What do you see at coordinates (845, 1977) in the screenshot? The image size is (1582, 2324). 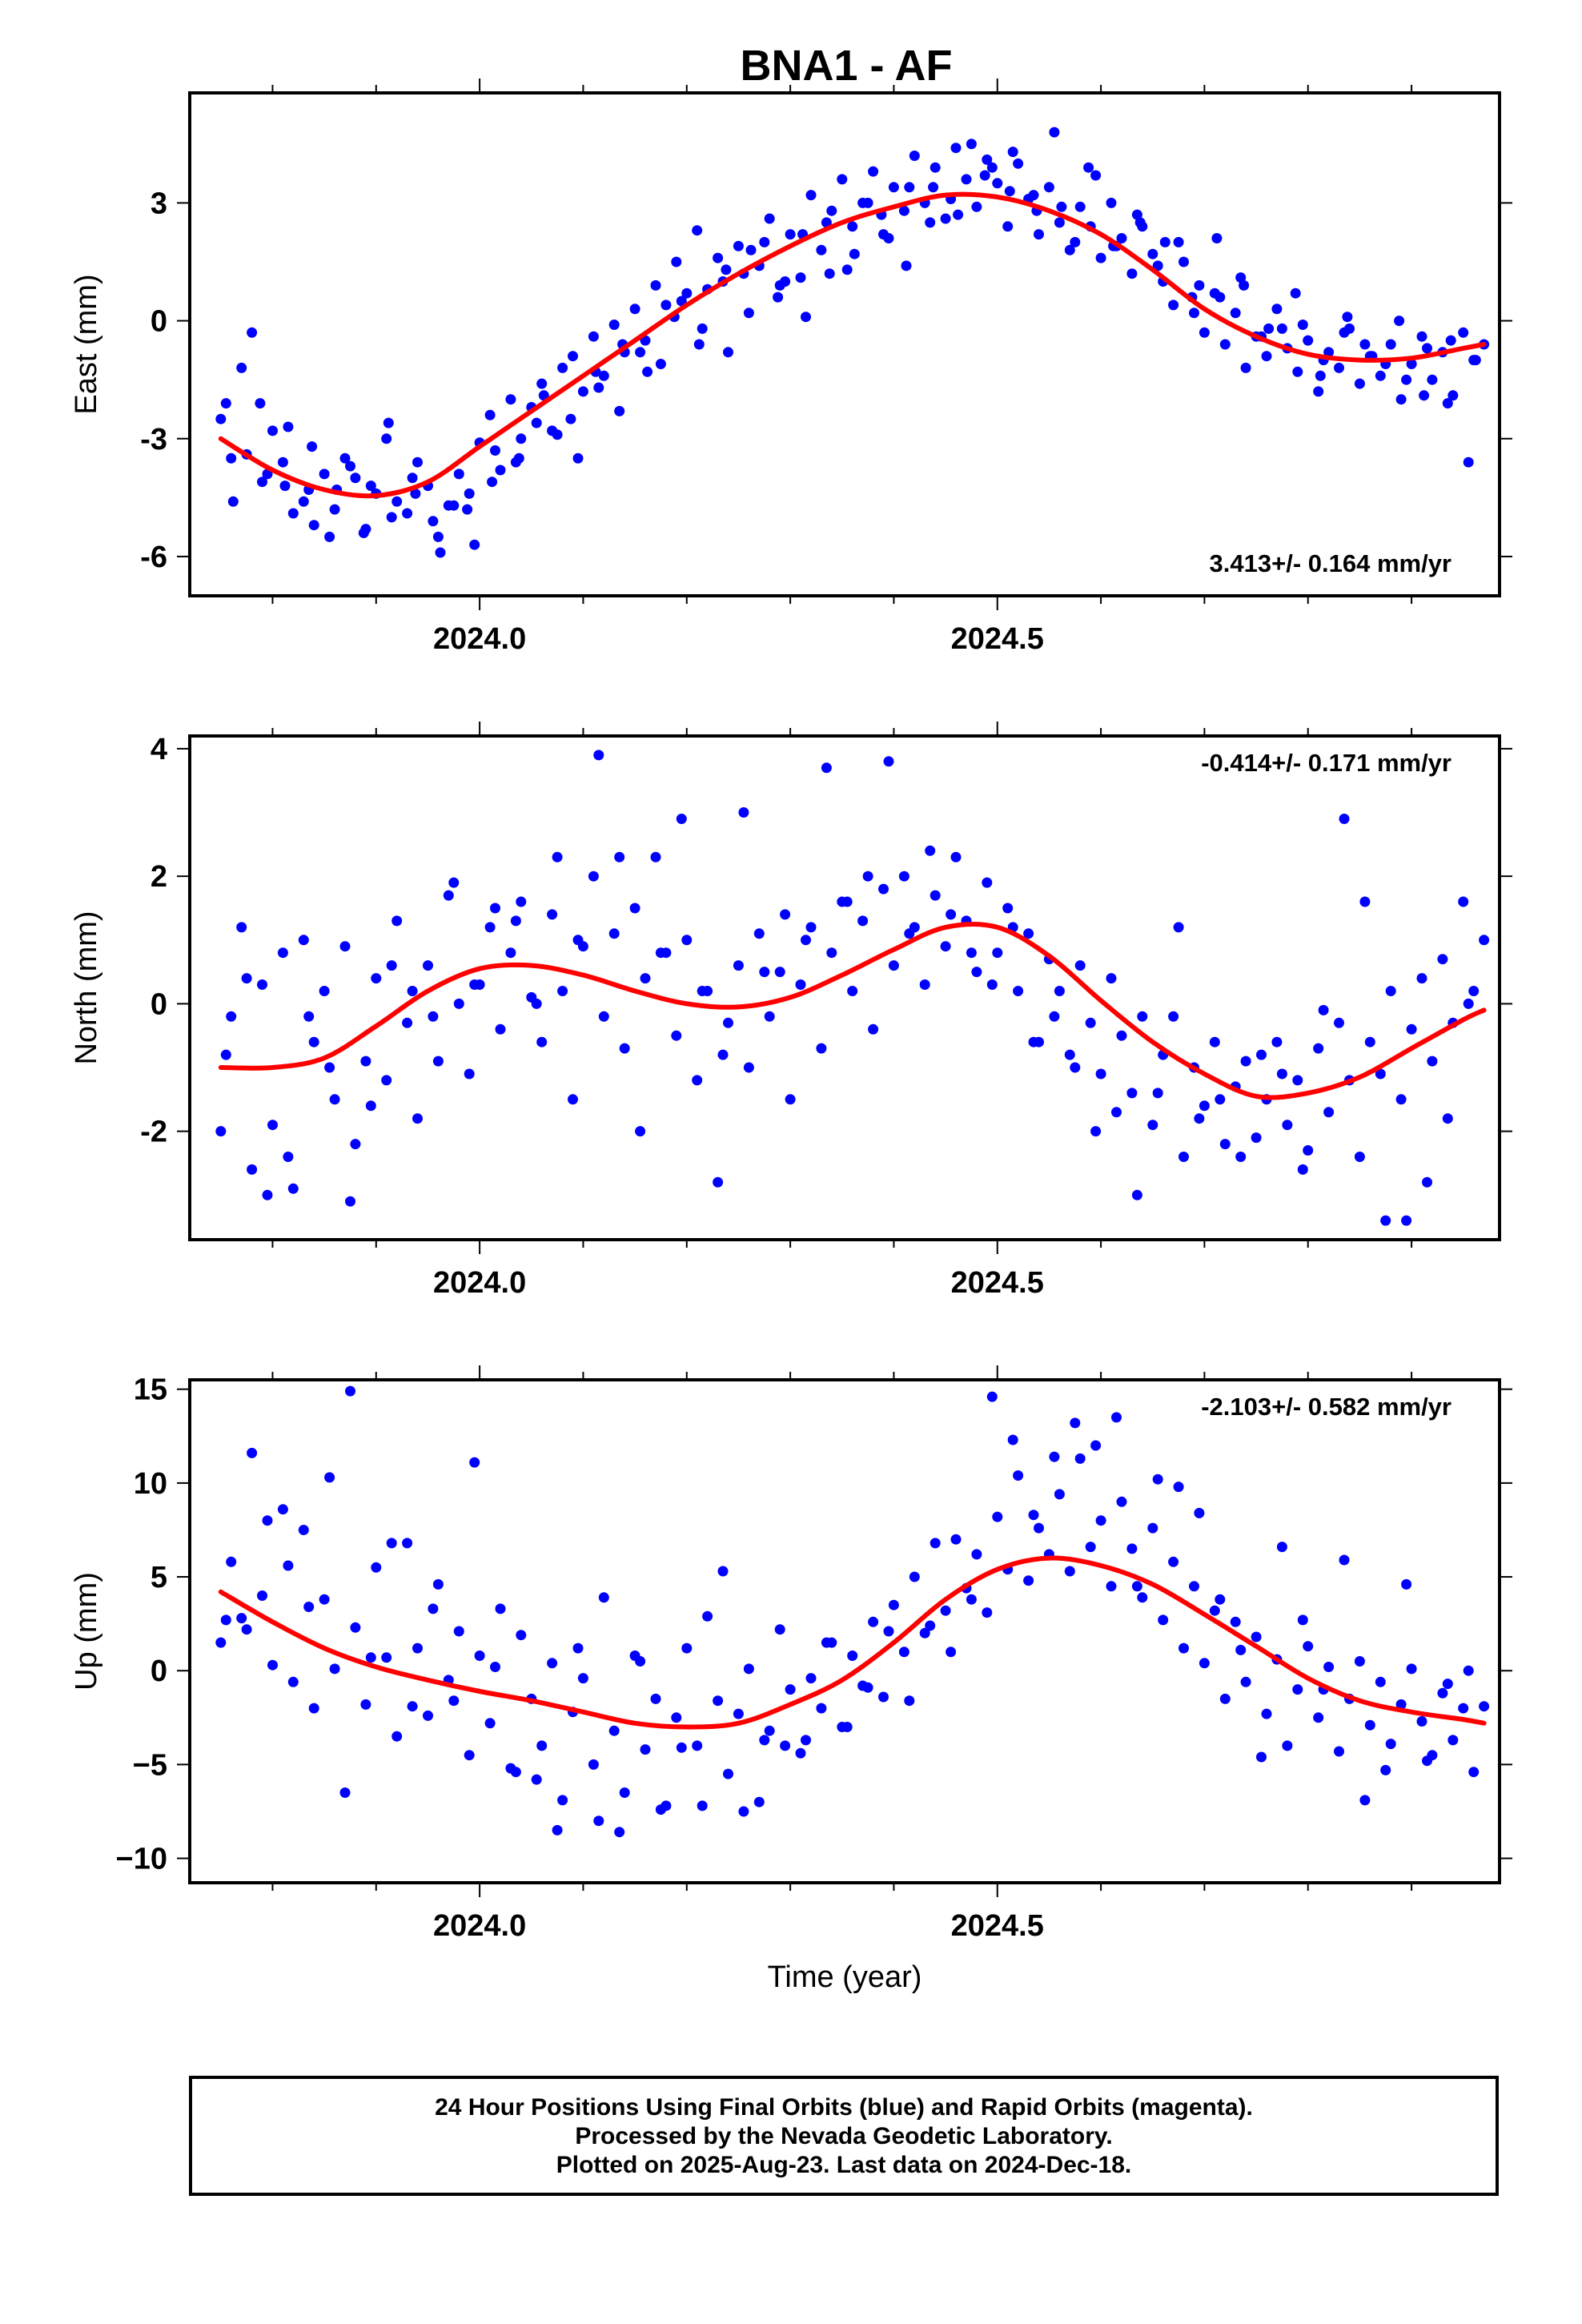 I see `up-xlabel: Time (year)` at bounding box center [845, 1977].